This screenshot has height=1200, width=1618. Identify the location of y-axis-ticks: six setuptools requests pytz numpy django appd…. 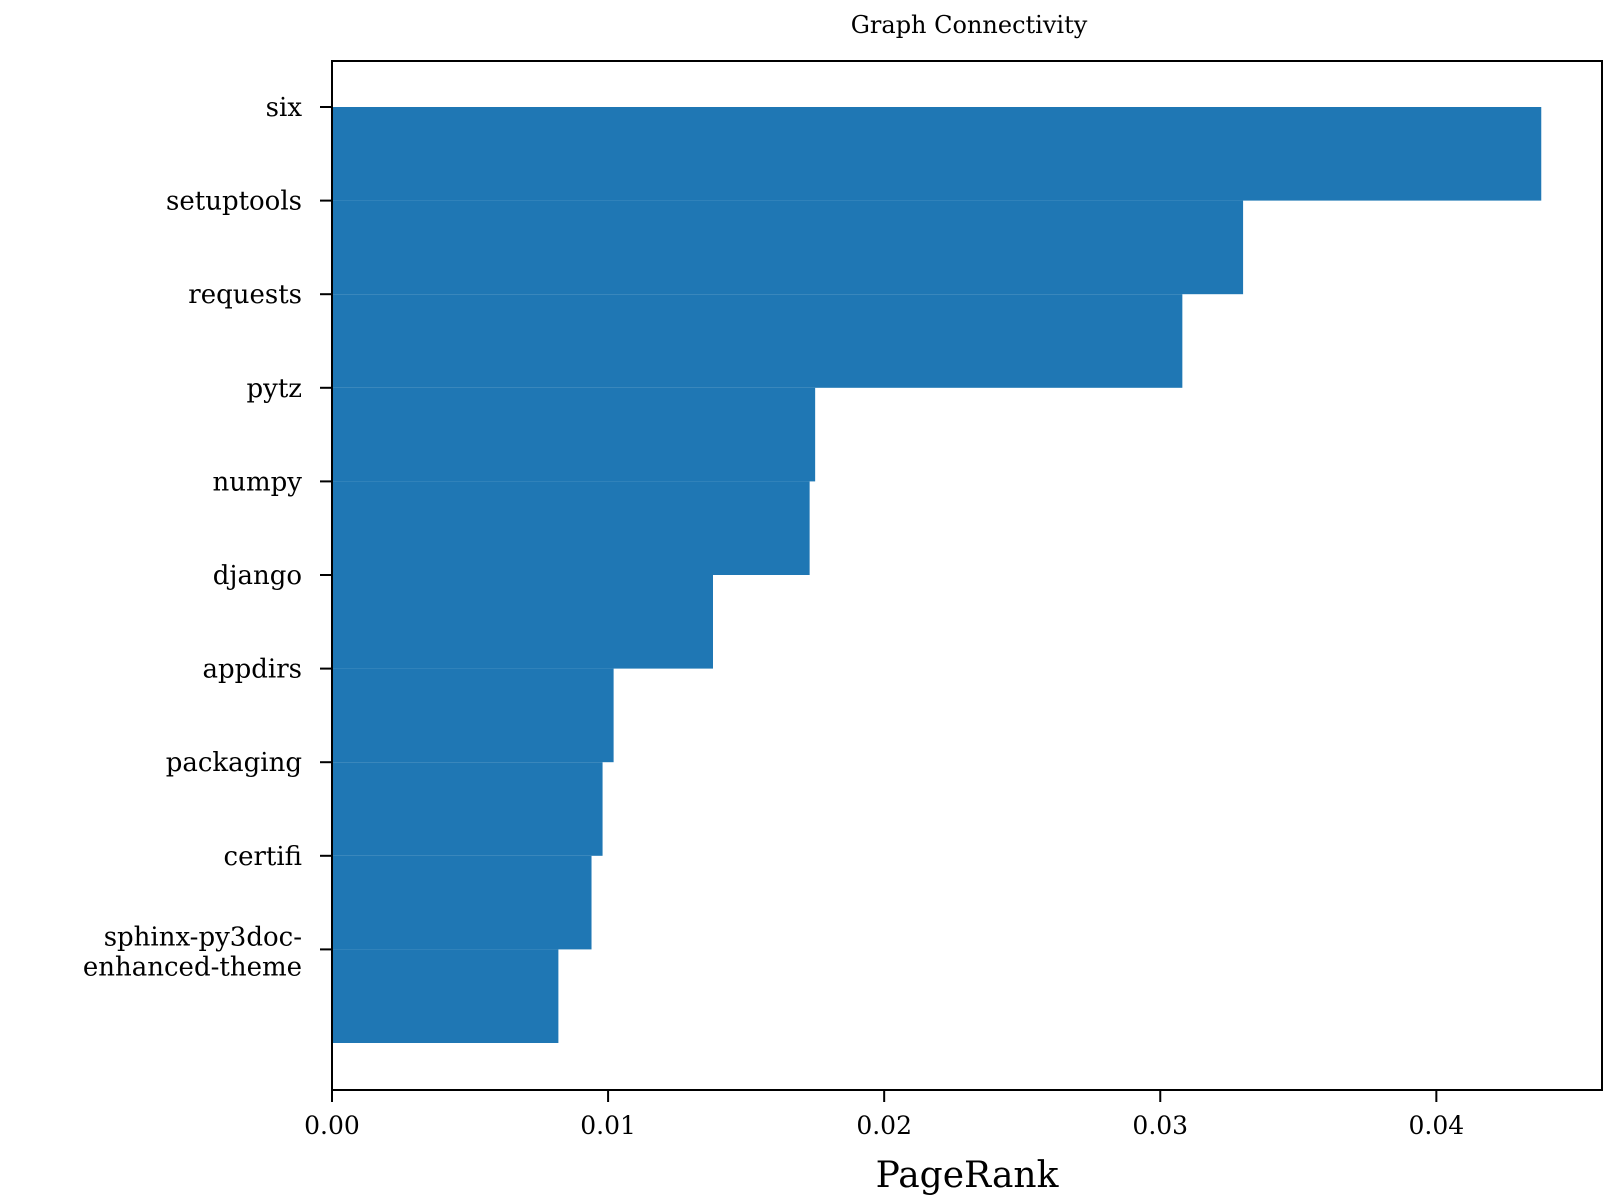
(207, 537).